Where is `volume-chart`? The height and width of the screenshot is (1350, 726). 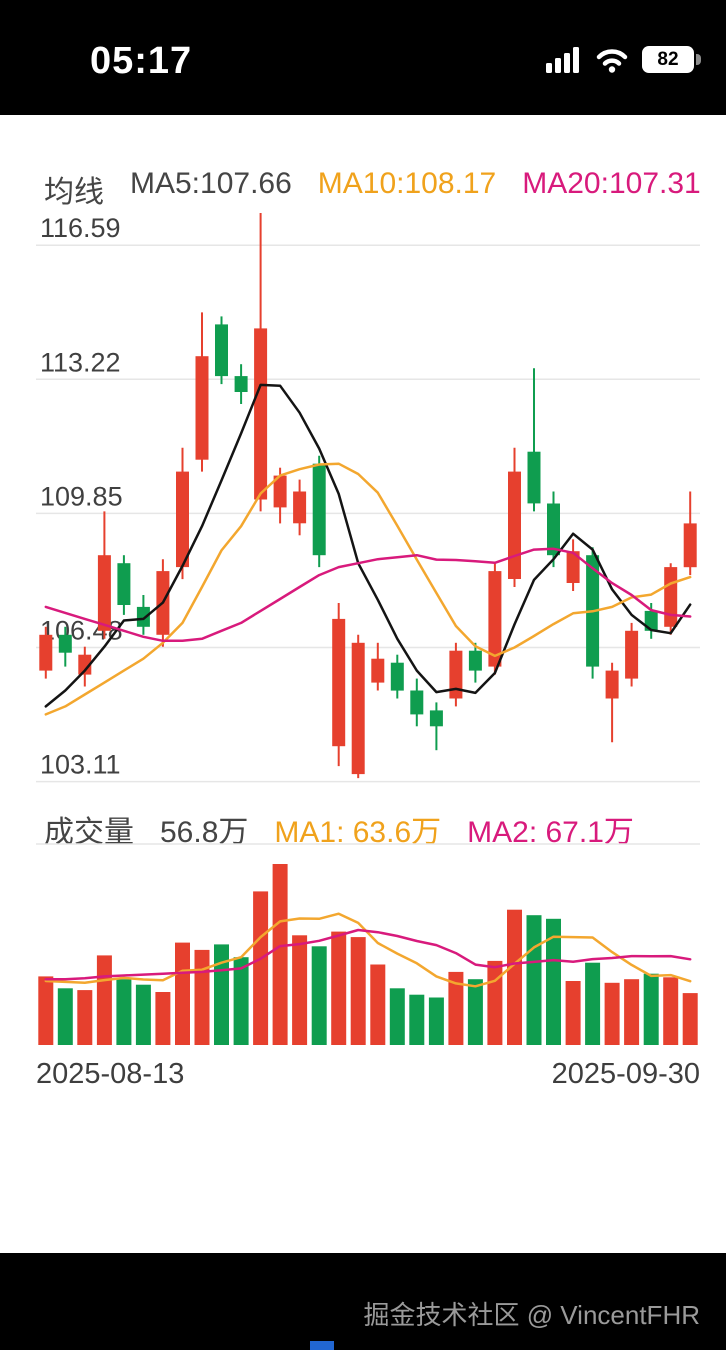 volume-chart is located at coordinates (368, 945).